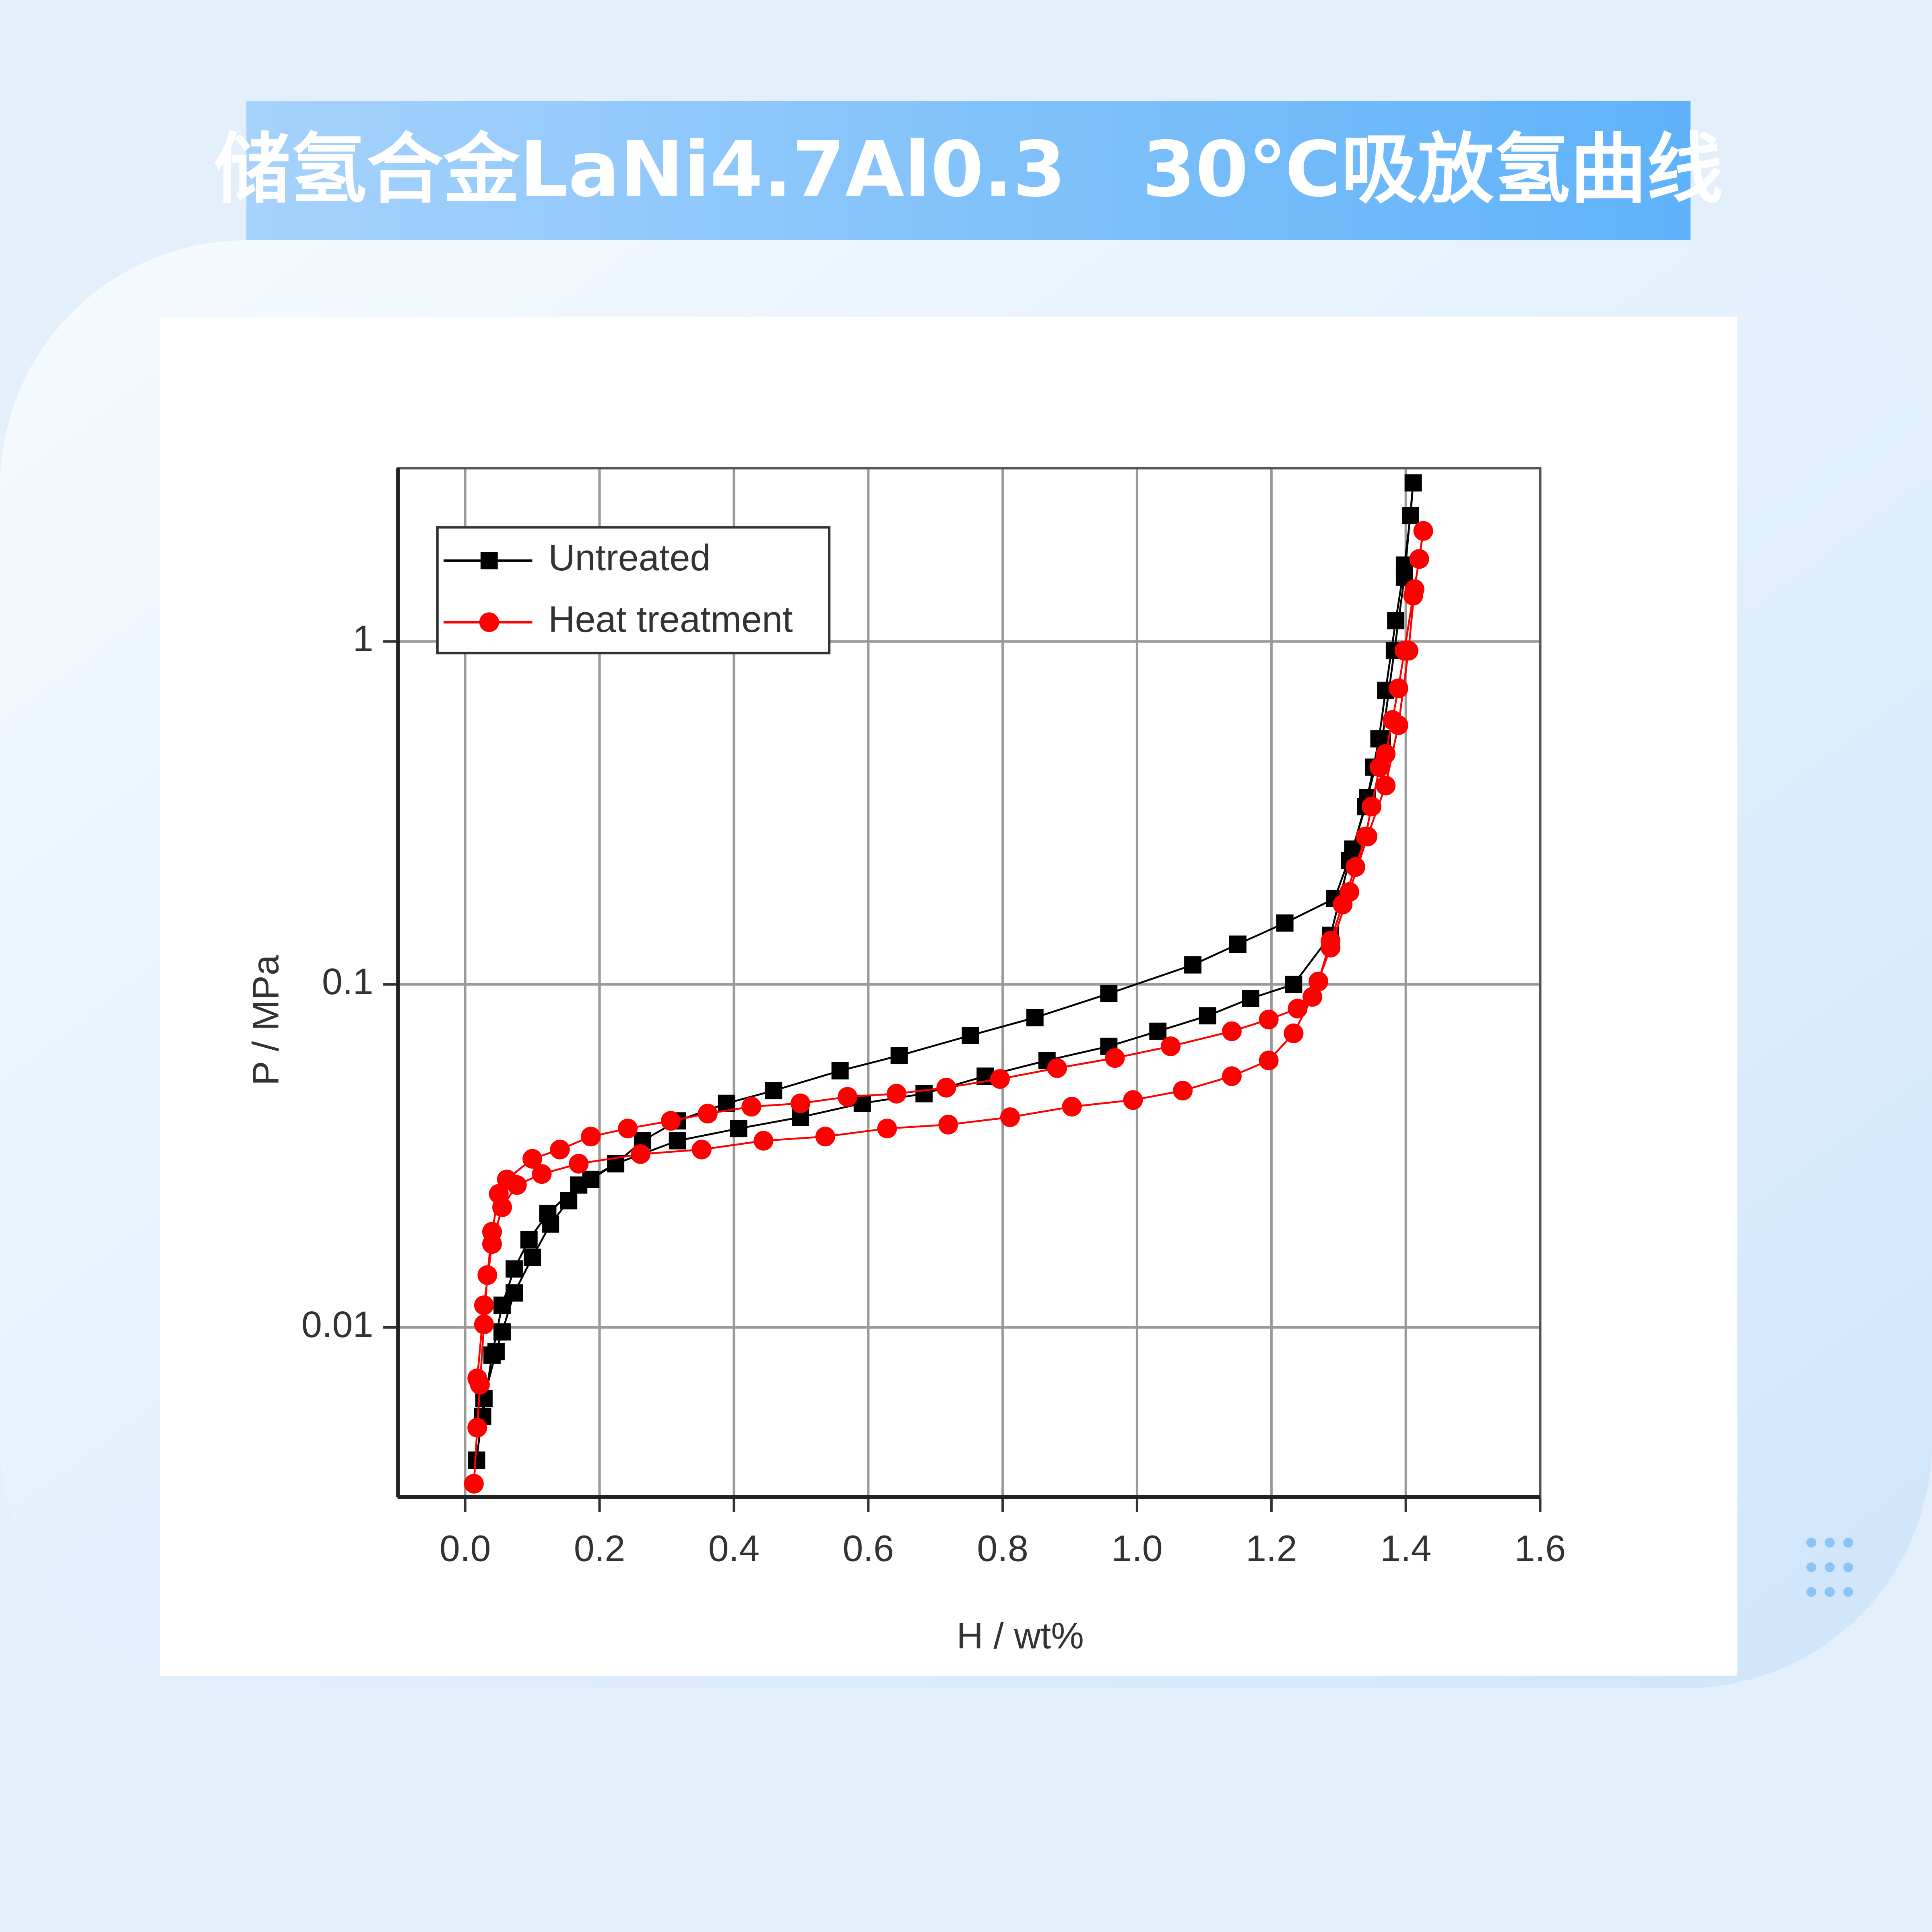  What do you see at coordinates (1137, 1548) in the screenshot?
I see `x-tick-label: 1.0` at bounding box center [1137, 1548].